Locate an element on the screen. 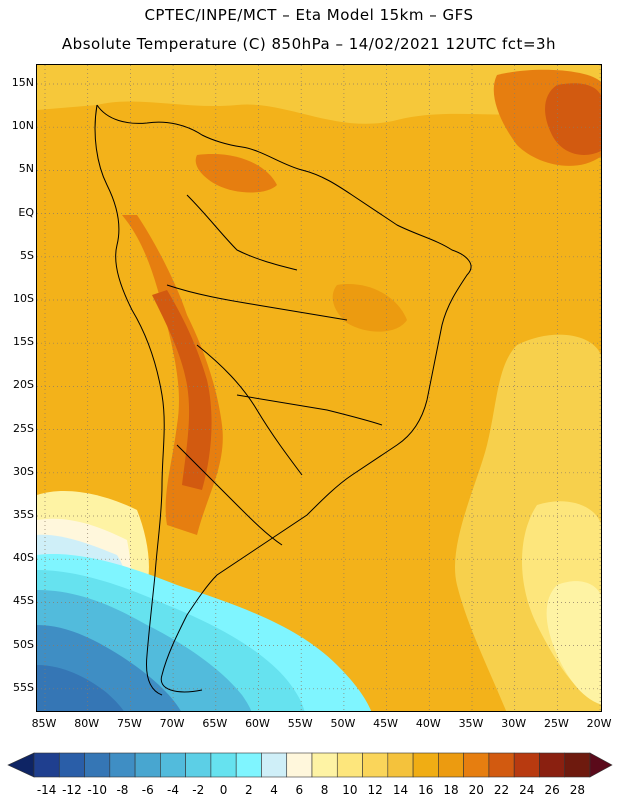  lon-label: 85W is located at coordinates (44, 723).